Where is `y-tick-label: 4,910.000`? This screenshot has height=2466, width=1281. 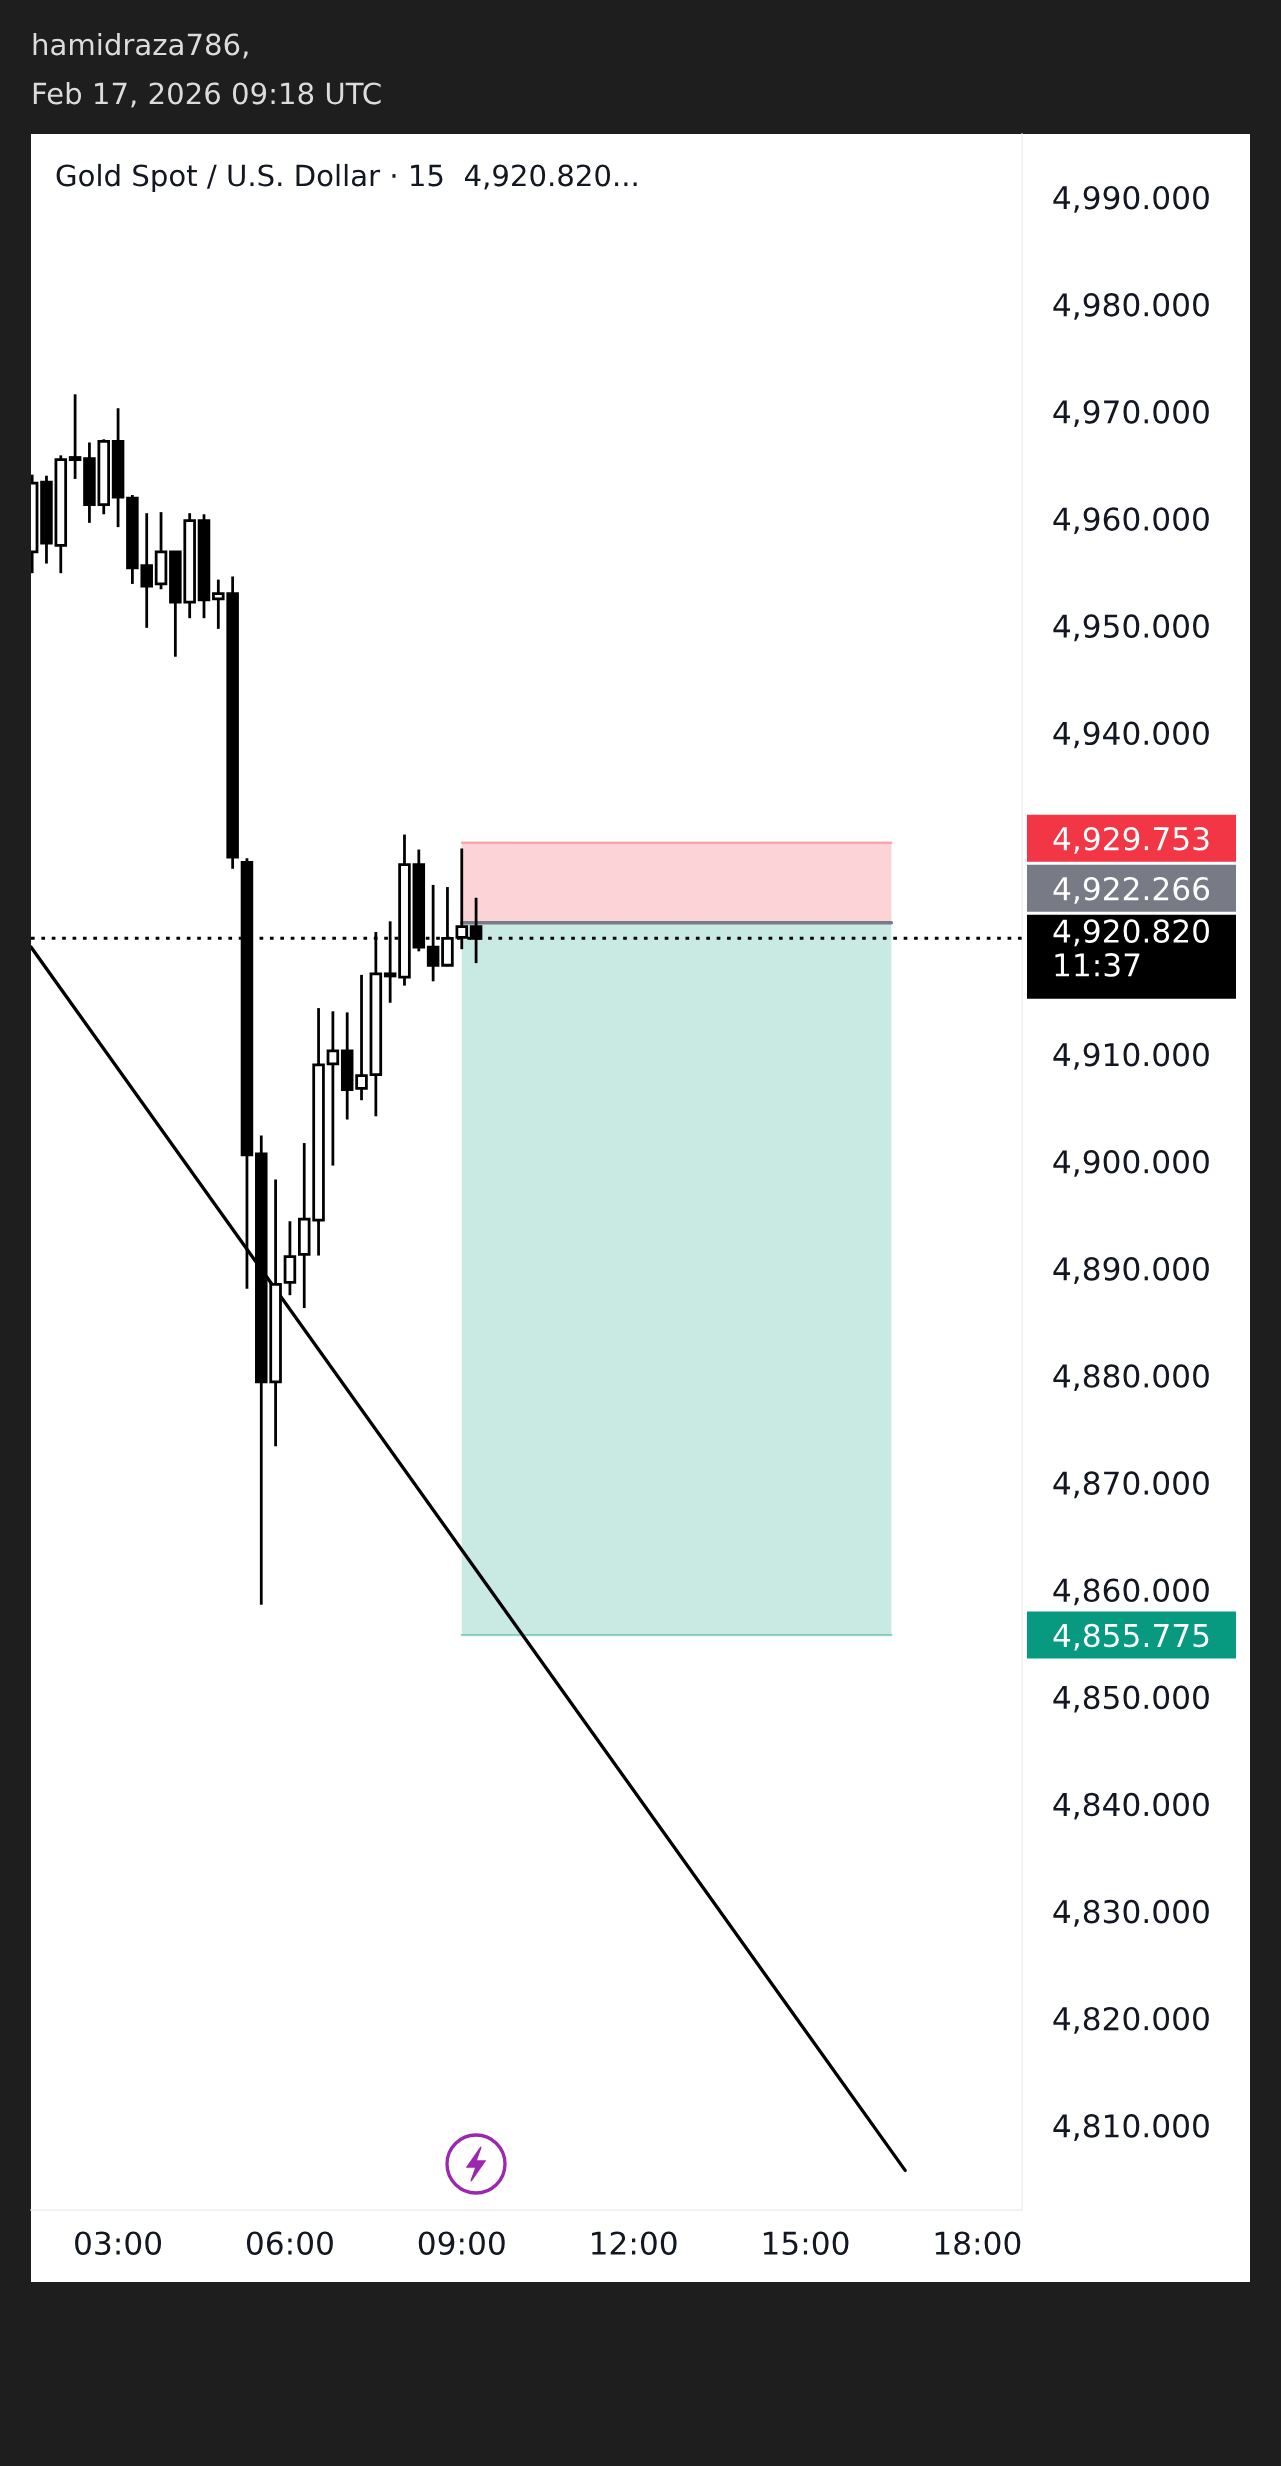
y-tick-label: 4,910.000 is located at coordinates (1131, 1056).